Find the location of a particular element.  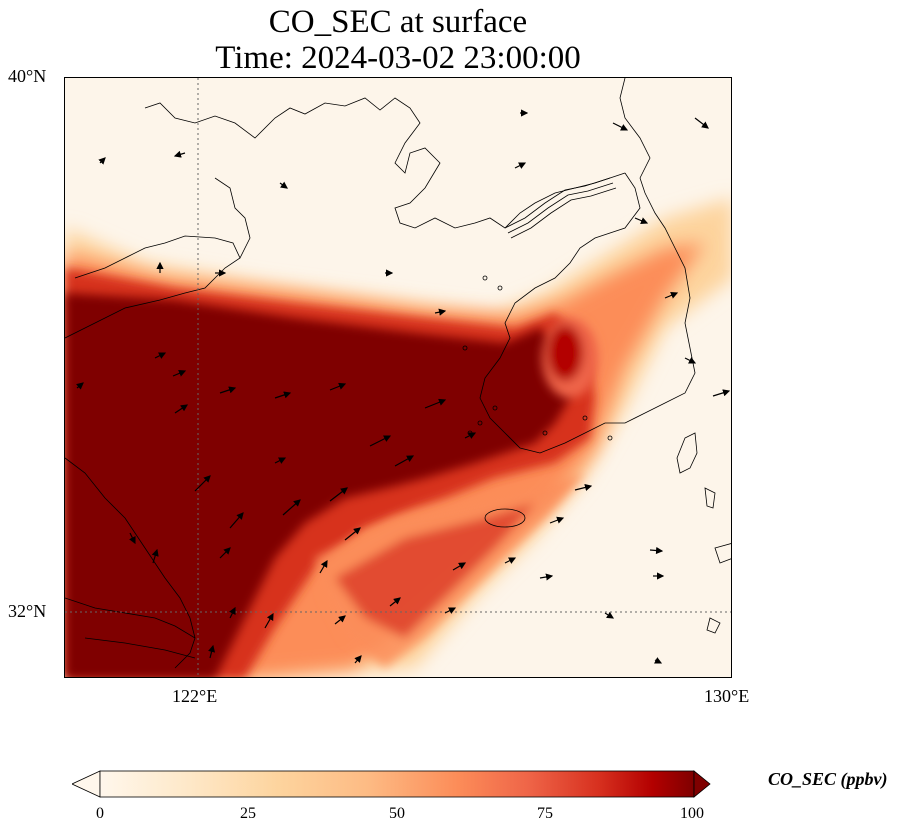

colorbar-tick-50: 50 is located at coordinates (397, 813).